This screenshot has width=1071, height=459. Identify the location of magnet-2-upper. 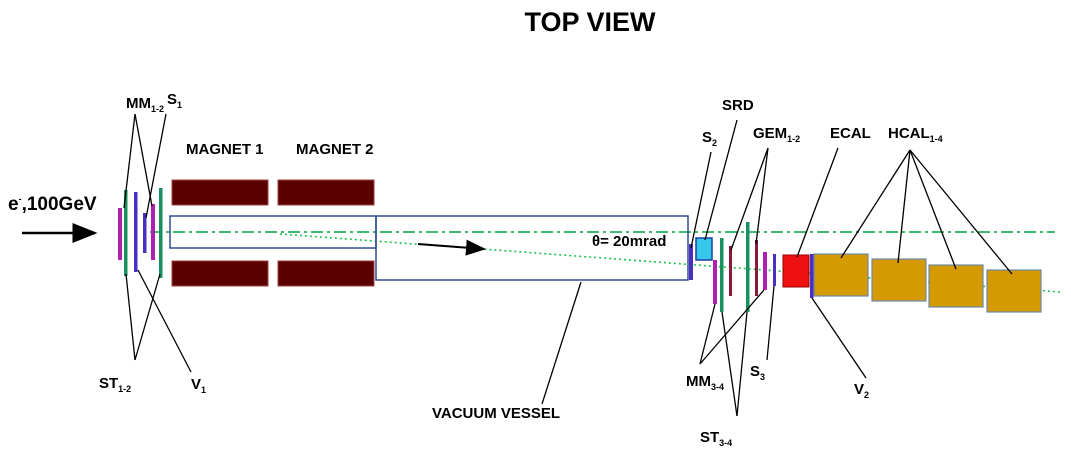
(326, 192).